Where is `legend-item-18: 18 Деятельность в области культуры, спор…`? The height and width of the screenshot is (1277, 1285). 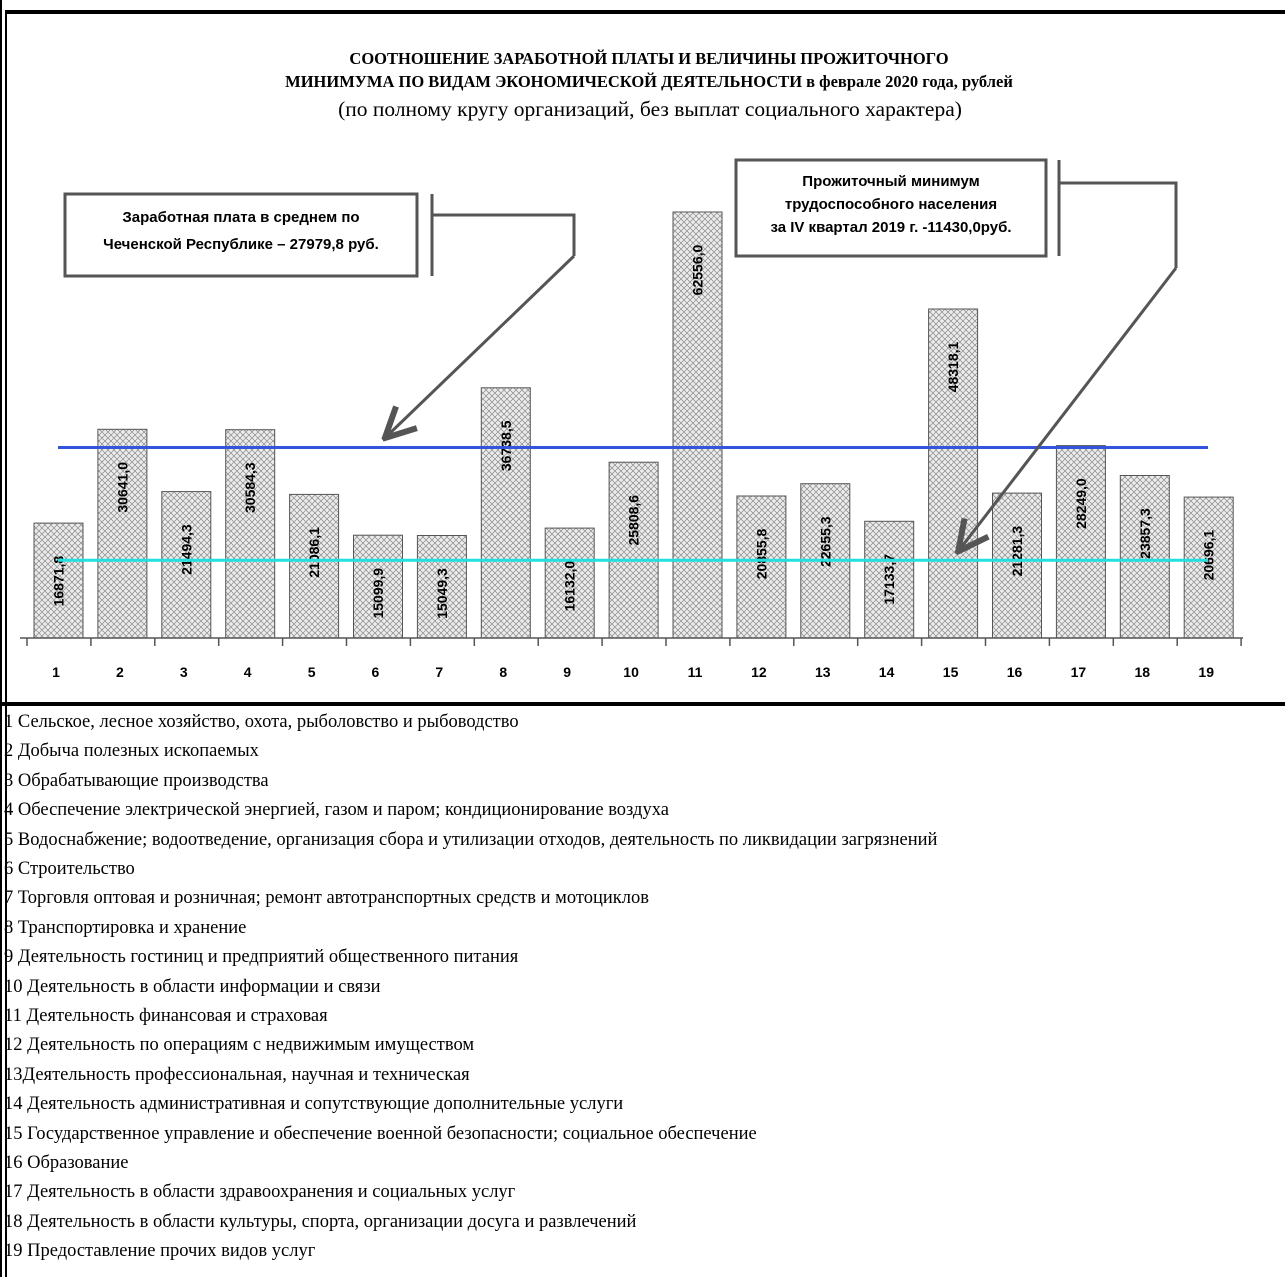
legend-item-18: 18 Деятельность в области культуры, спор… is located at coordinates (320, 1221).